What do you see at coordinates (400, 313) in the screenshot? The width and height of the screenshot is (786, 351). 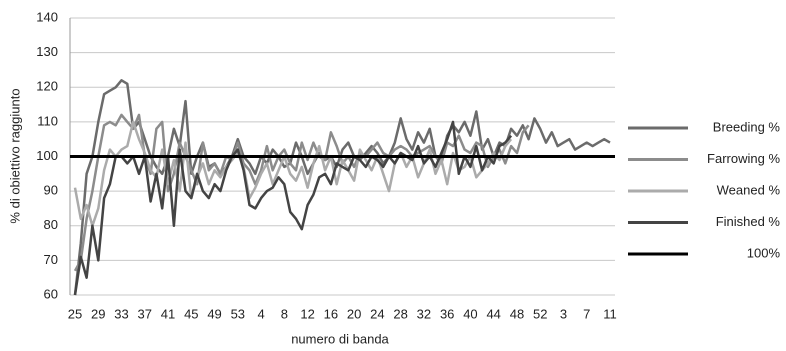 I see `x-tick-label: 28` at bounding box center [400, 313].